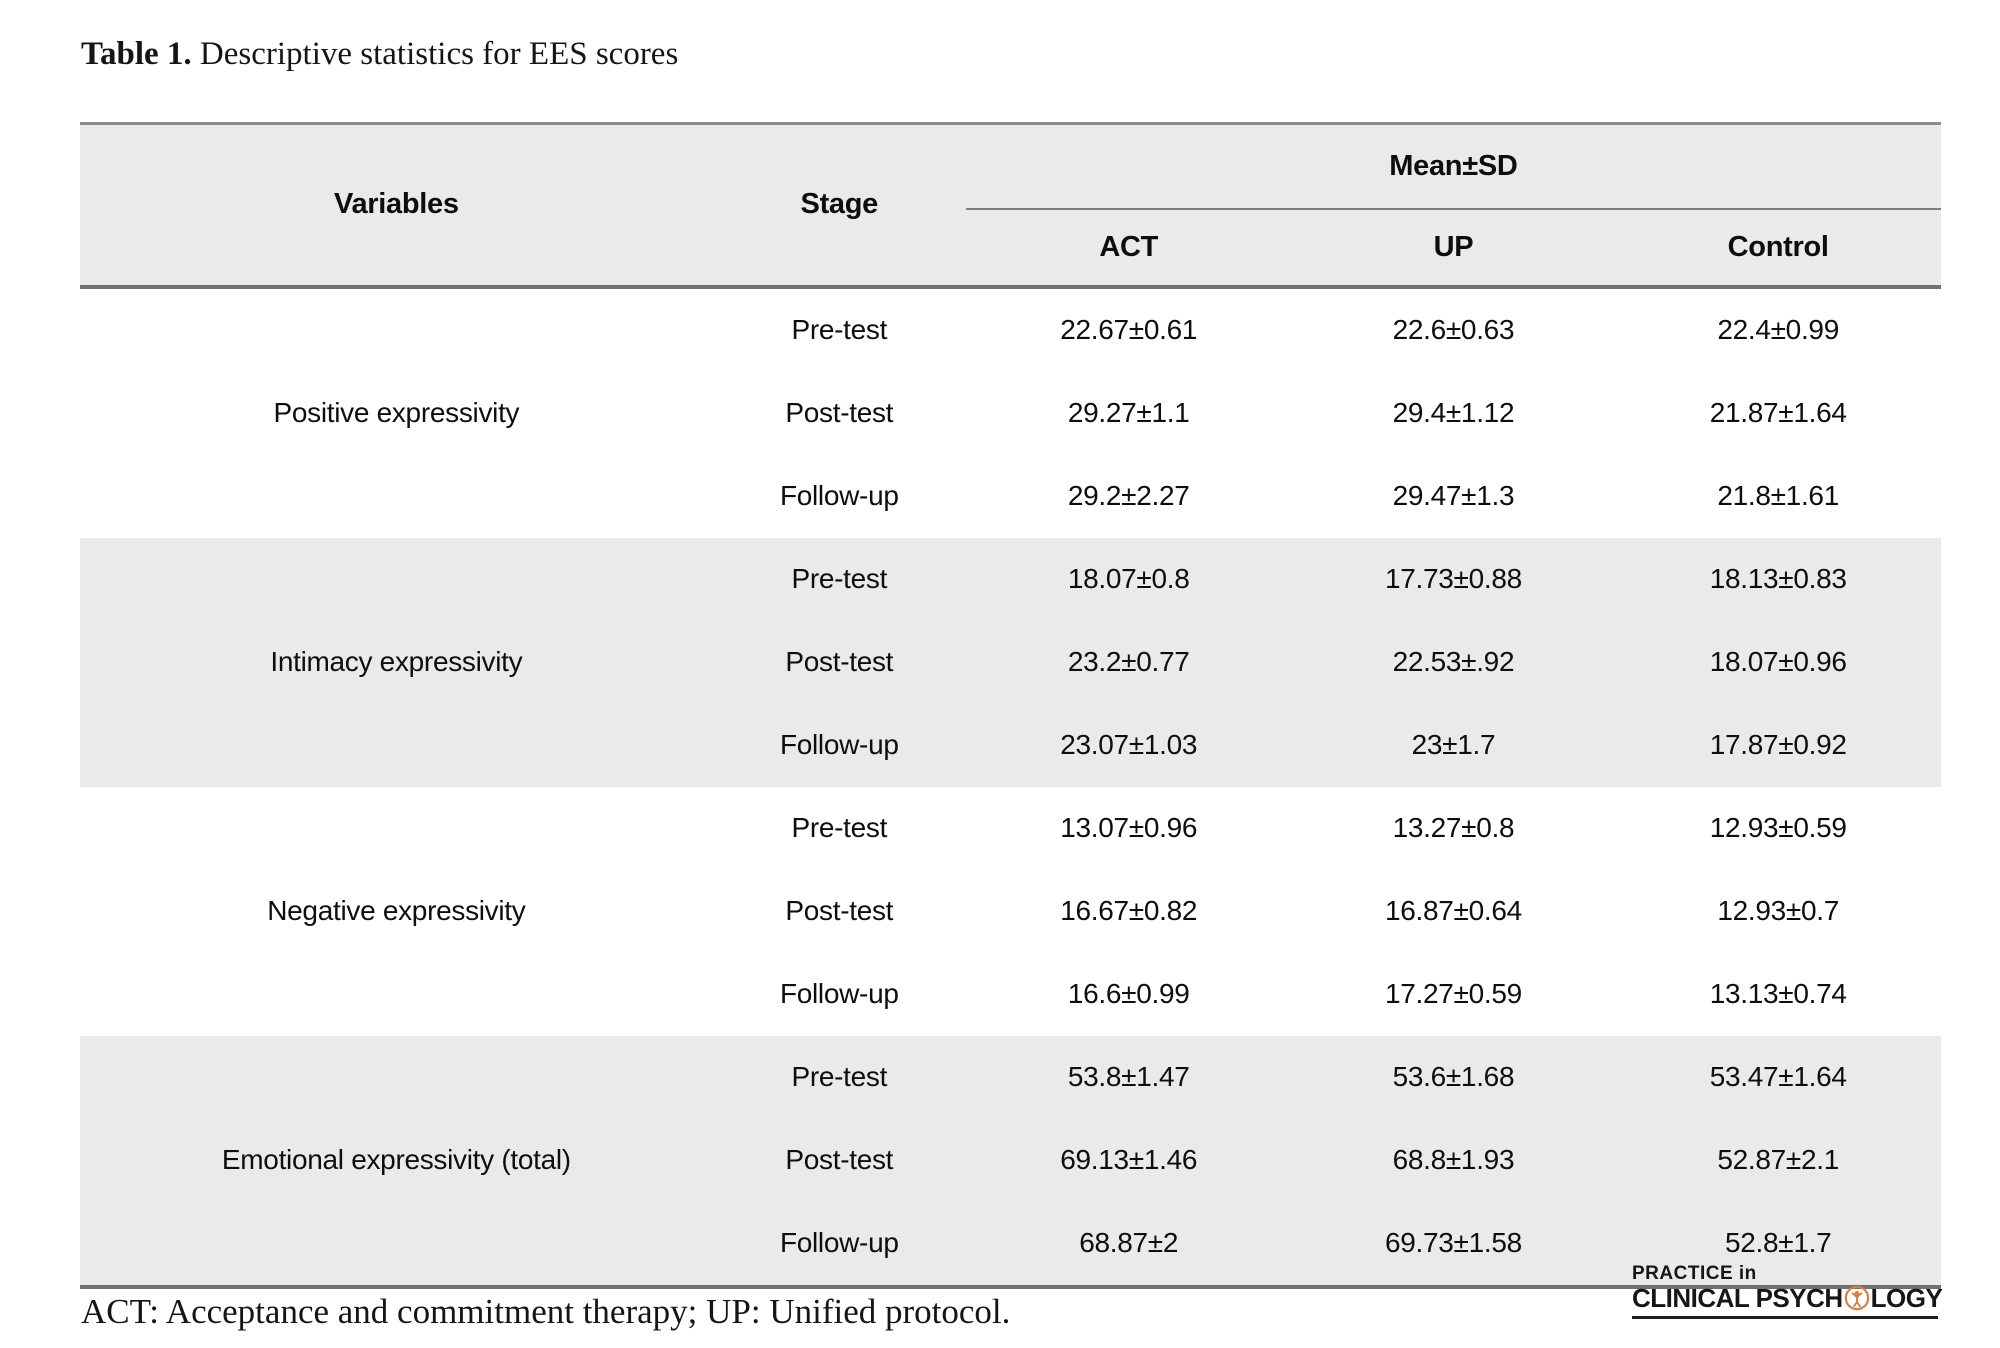 The height and width of the screenshot is (1348, 2000). What do you see at coordinates (839, 205) in the screenshot?
I see `column-header-stage: Stage` at bounding box center [839, 205].